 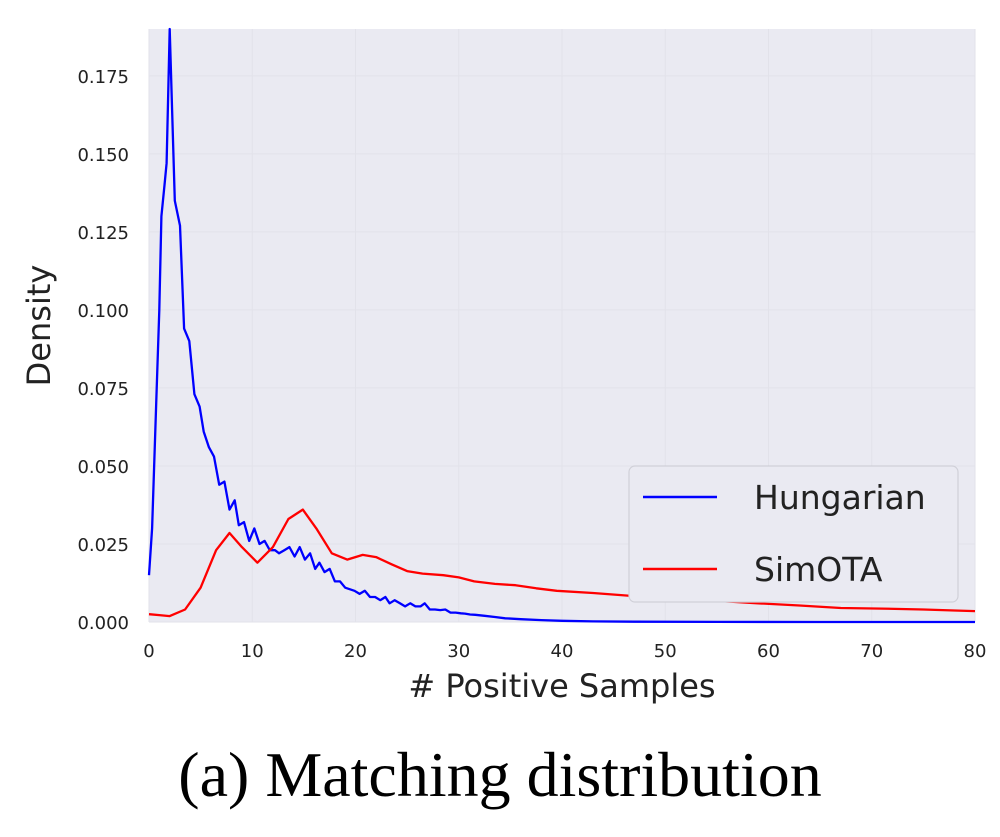 I want to click on x-tick-label: 10, so click(x=252, y=651).